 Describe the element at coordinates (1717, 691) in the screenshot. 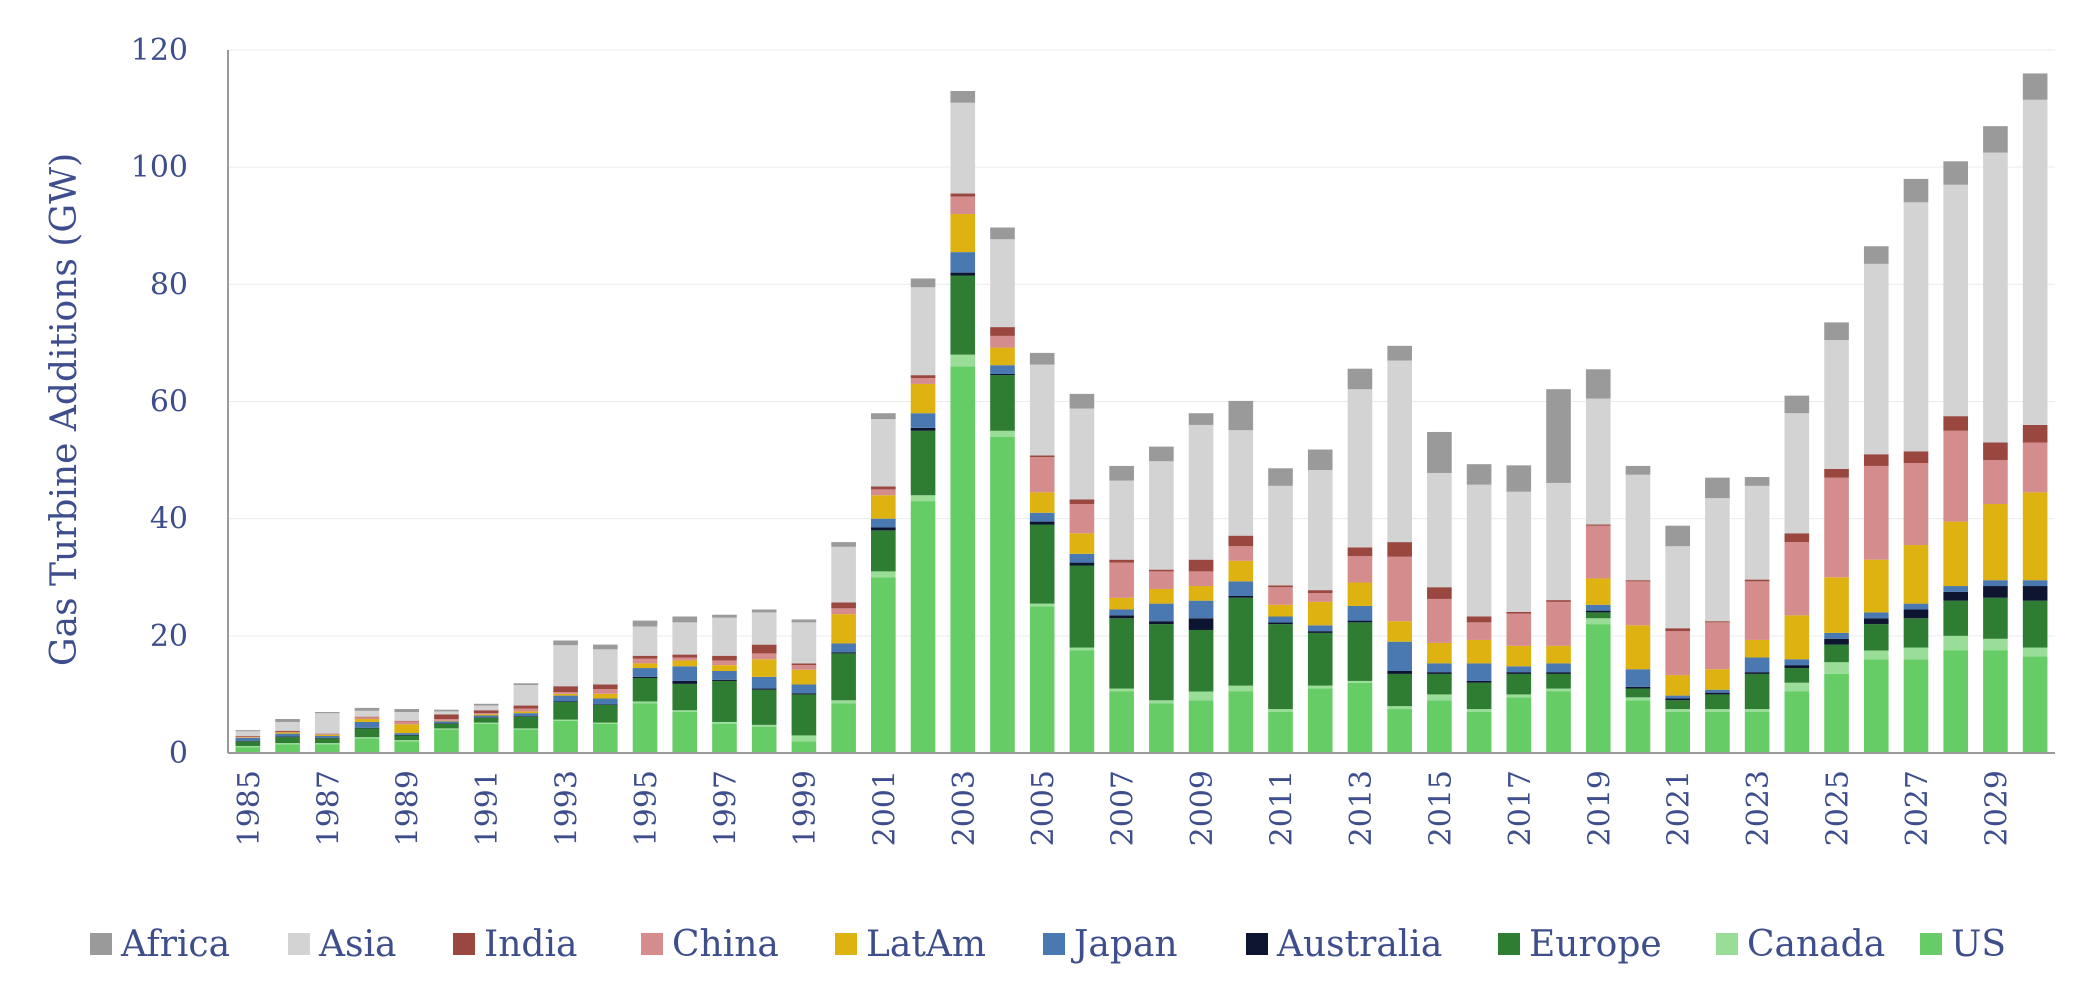

I see `bar-japan-2022` at that location.